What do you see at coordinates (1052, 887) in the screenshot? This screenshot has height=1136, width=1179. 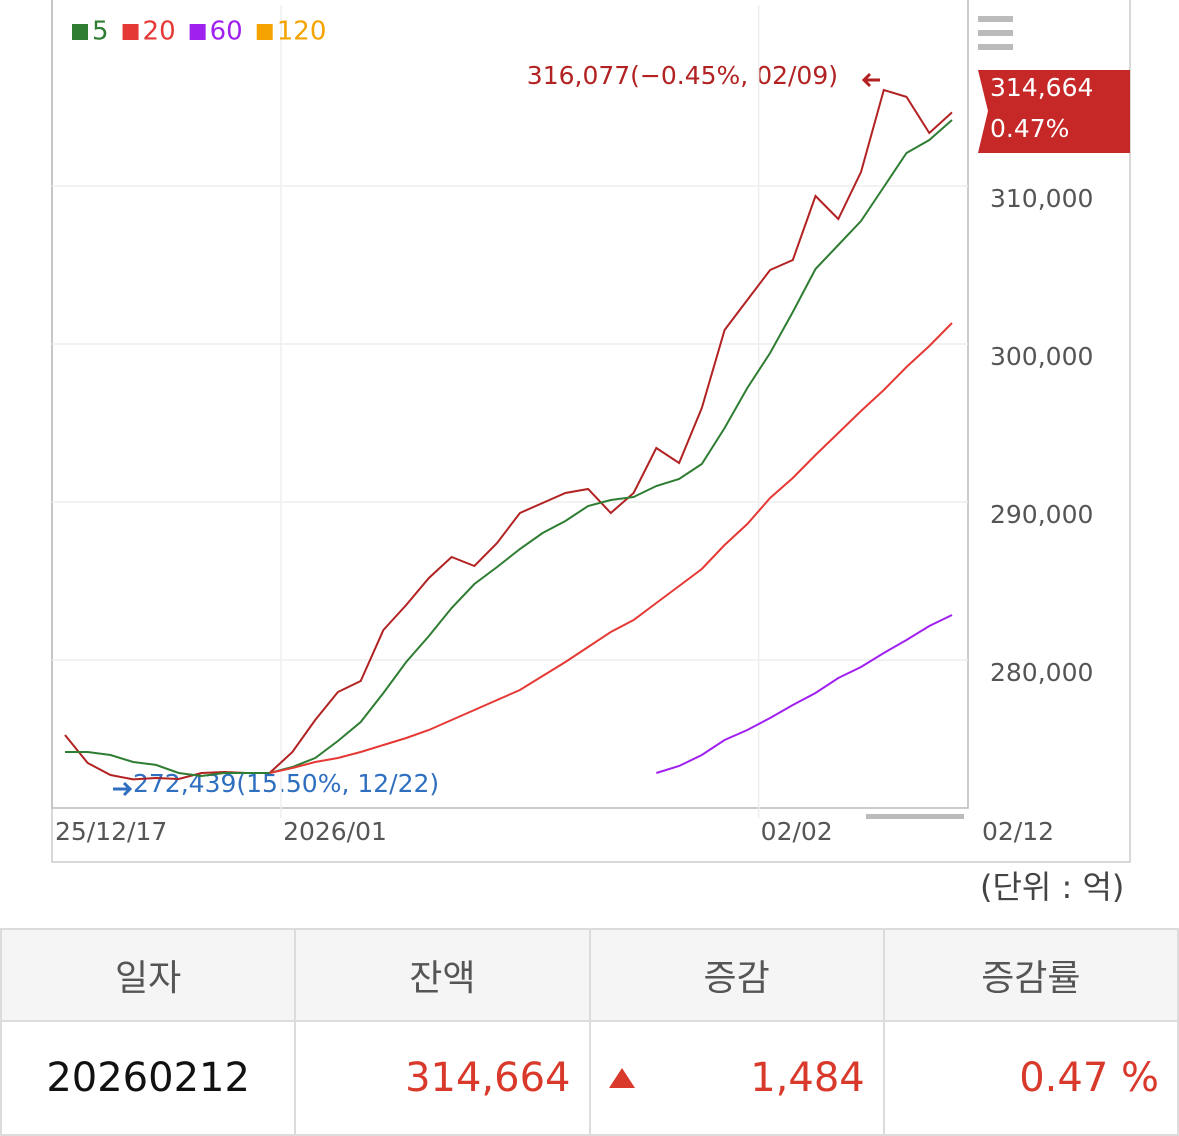 I see `unit-label: (단위 : 억)` at bounding box center [1052, 887].